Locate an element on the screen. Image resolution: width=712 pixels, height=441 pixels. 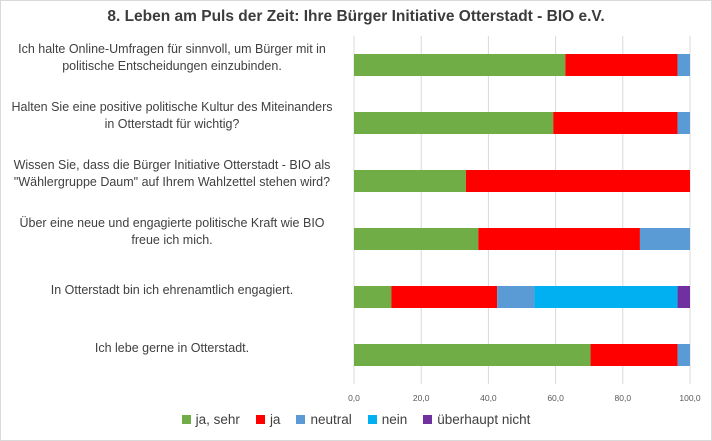
legend-label: ja, sehr is located at coordinates (217, 419).